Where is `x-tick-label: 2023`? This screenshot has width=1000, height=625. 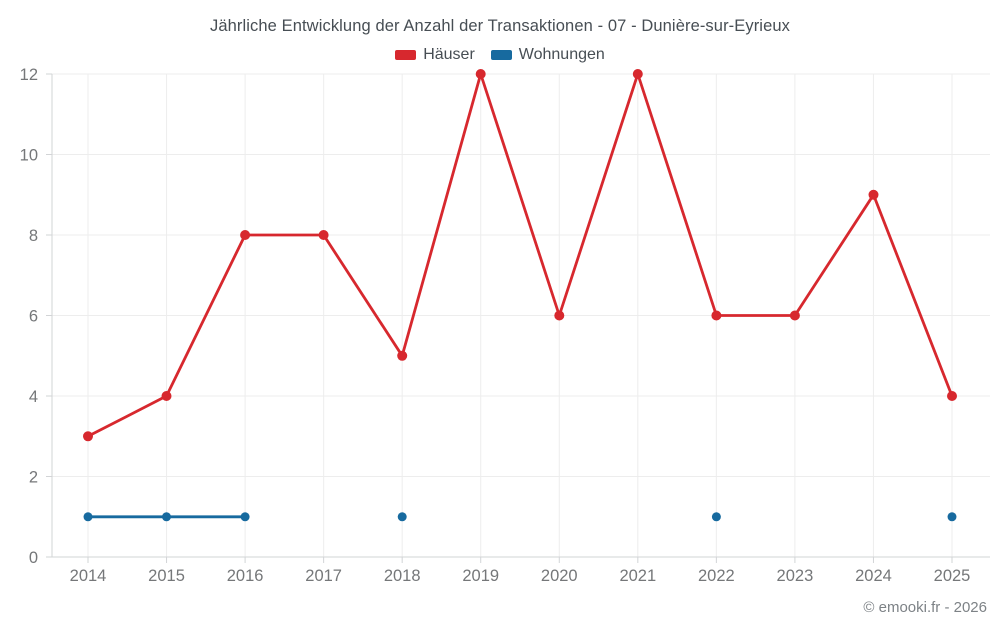 x-tick-label: 2023 is located at coordinates (795, 576).